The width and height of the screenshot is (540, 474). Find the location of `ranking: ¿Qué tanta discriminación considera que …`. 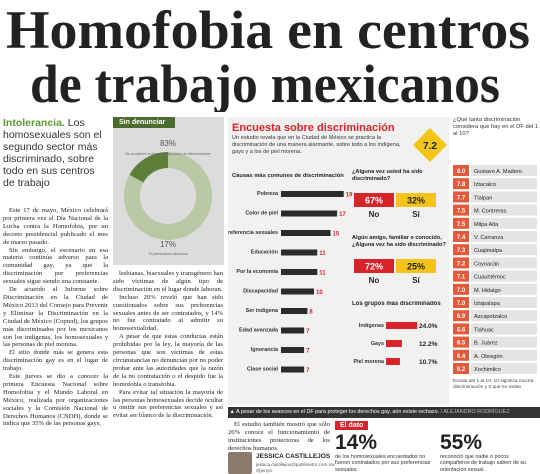

ranking: ¿Qué tanta discriminación considera que … is located at coordinates (495, 261).